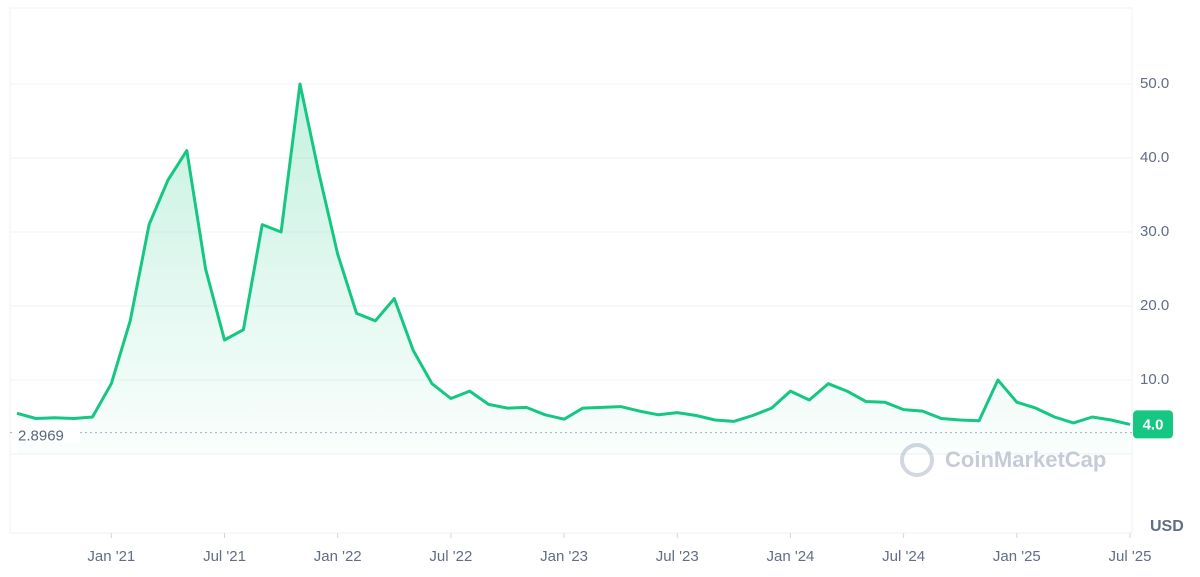 The width and height of the screenshot is (1200, 577). I want to click on x-tick-label: Jul '22, so click(450, 556).